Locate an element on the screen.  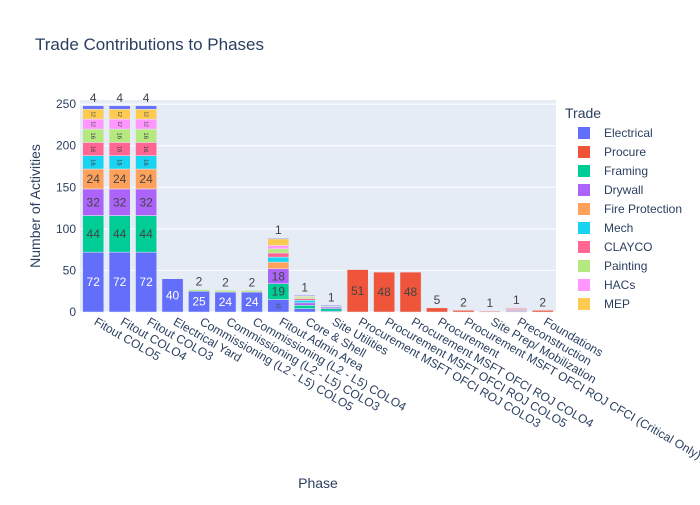
legend-item-label: CLAYCO is located at coordinates (628, 247).